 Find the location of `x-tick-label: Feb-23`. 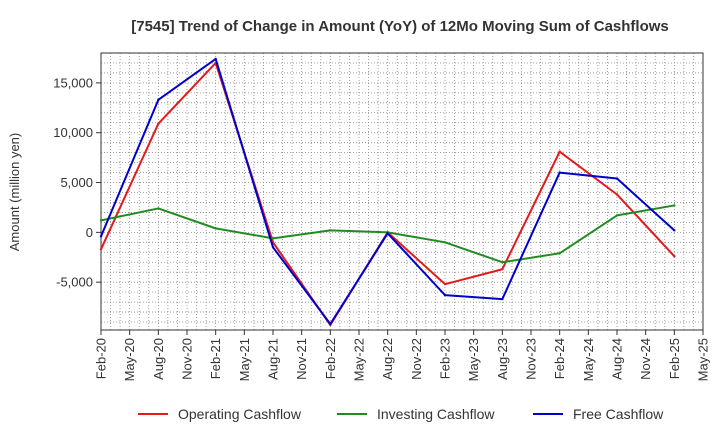

x-tick-label: Feb-23 is located at coordinates (445, 358).